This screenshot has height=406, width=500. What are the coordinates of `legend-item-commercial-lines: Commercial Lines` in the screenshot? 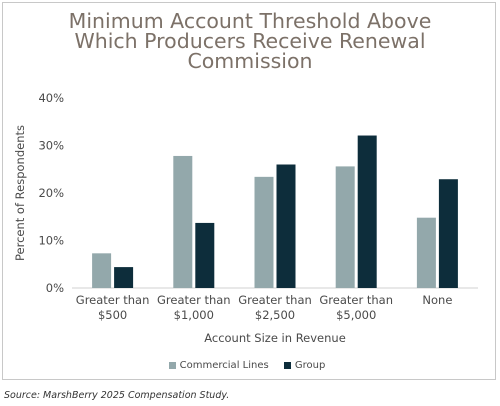 It's located at (218, 365).